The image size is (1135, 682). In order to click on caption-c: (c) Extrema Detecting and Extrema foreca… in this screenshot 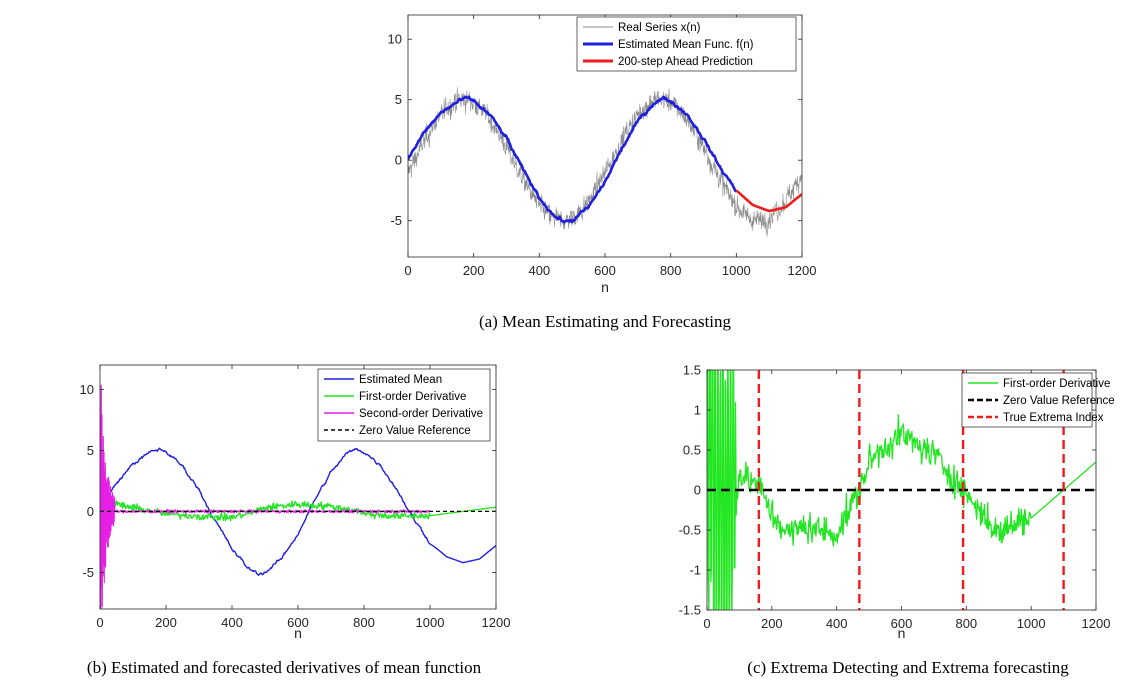, I will do `click(908, 667)`.